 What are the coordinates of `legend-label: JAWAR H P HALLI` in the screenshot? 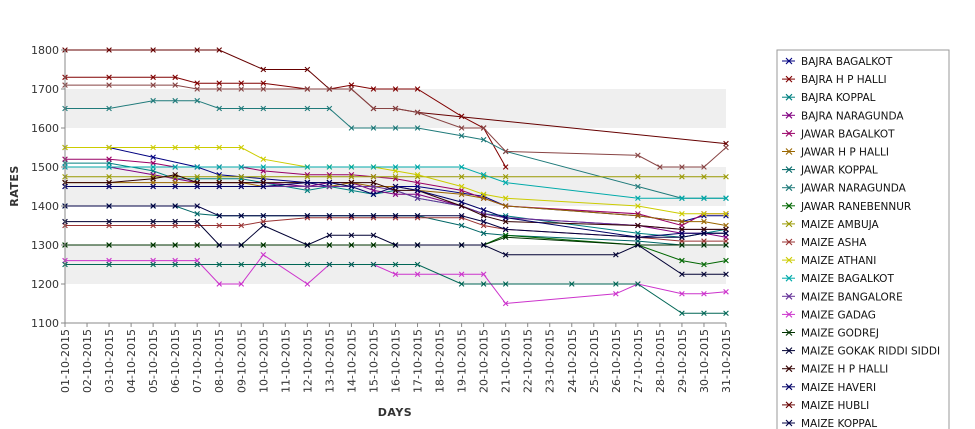 It's located at (844, 153).